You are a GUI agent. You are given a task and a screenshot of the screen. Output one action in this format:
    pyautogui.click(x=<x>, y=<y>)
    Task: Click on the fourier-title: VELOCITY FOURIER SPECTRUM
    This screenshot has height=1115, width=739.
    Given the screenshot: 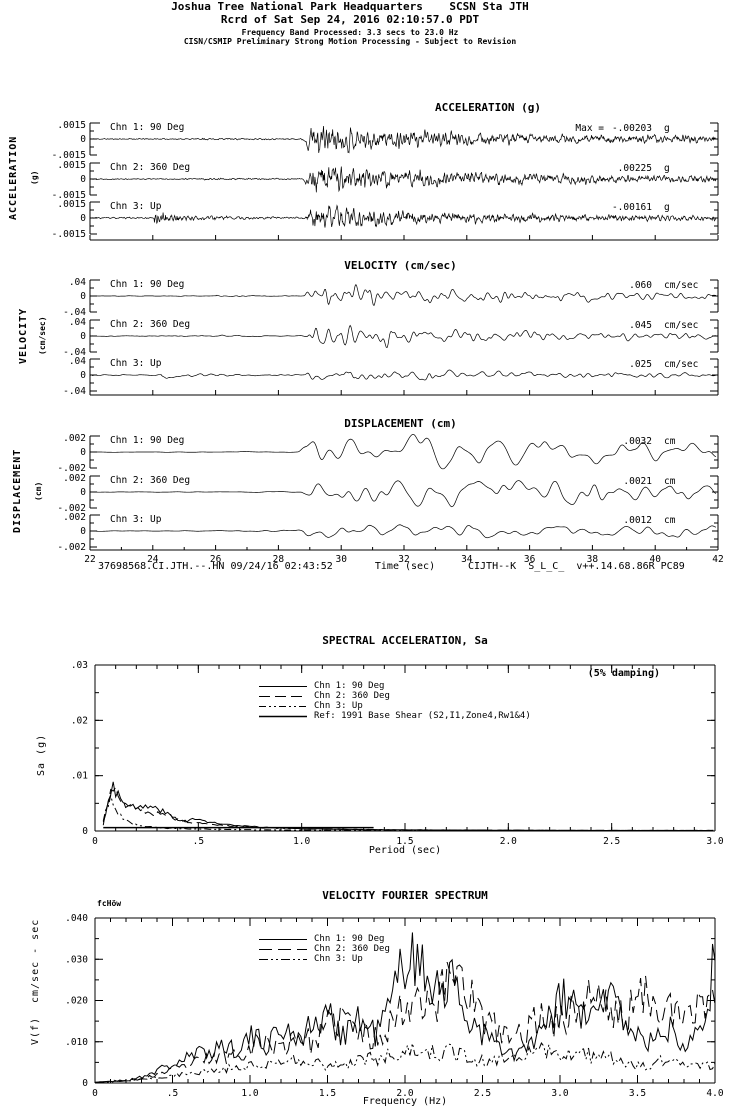 What is the action you would take?
    pyautogui.click(x=405, y=895)
    